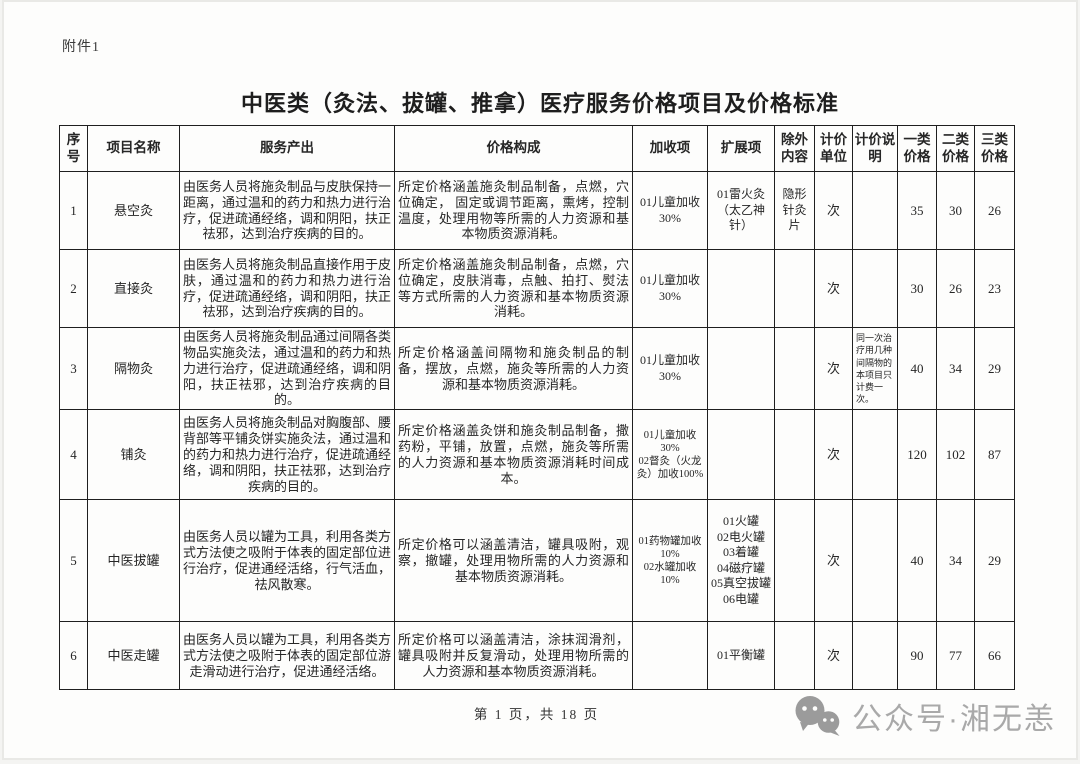 The height and width of the screenshot is (764, 1080). I want to click on cell-project-name: 隔物灸, so click(133, 368).